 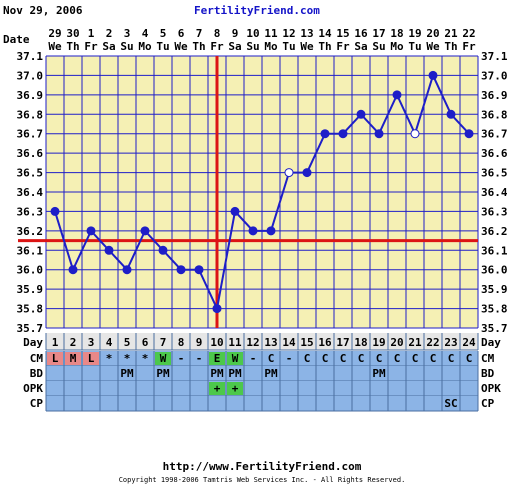 What do you see at coordinates (396, 33) in the screenshot?
I see `date-label: 18` at bounding box center [396, 33].